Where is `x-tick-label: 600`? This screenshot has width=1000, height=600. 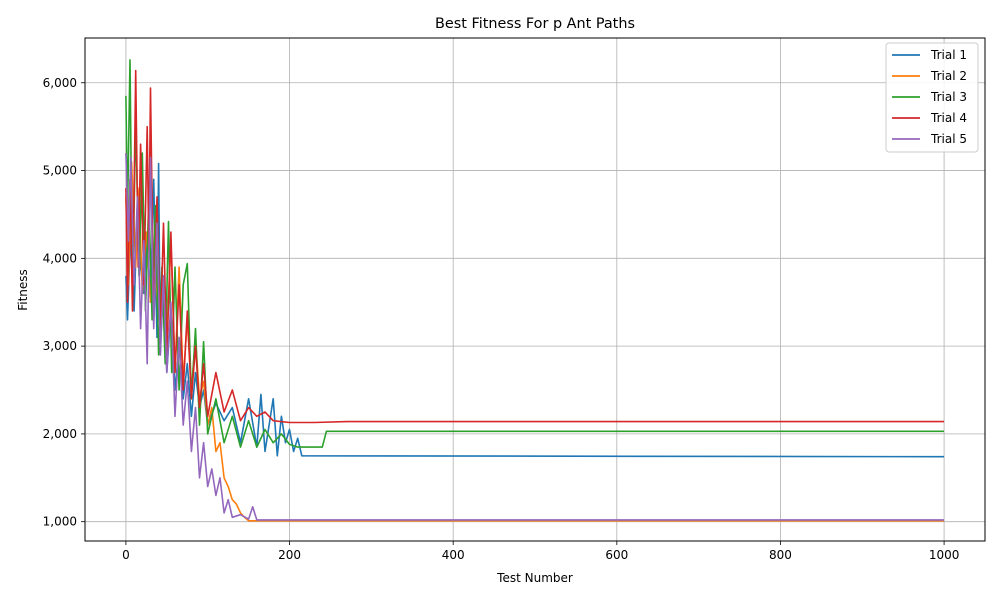
x-tick-label: 600 is located at coordinates (616, 555).